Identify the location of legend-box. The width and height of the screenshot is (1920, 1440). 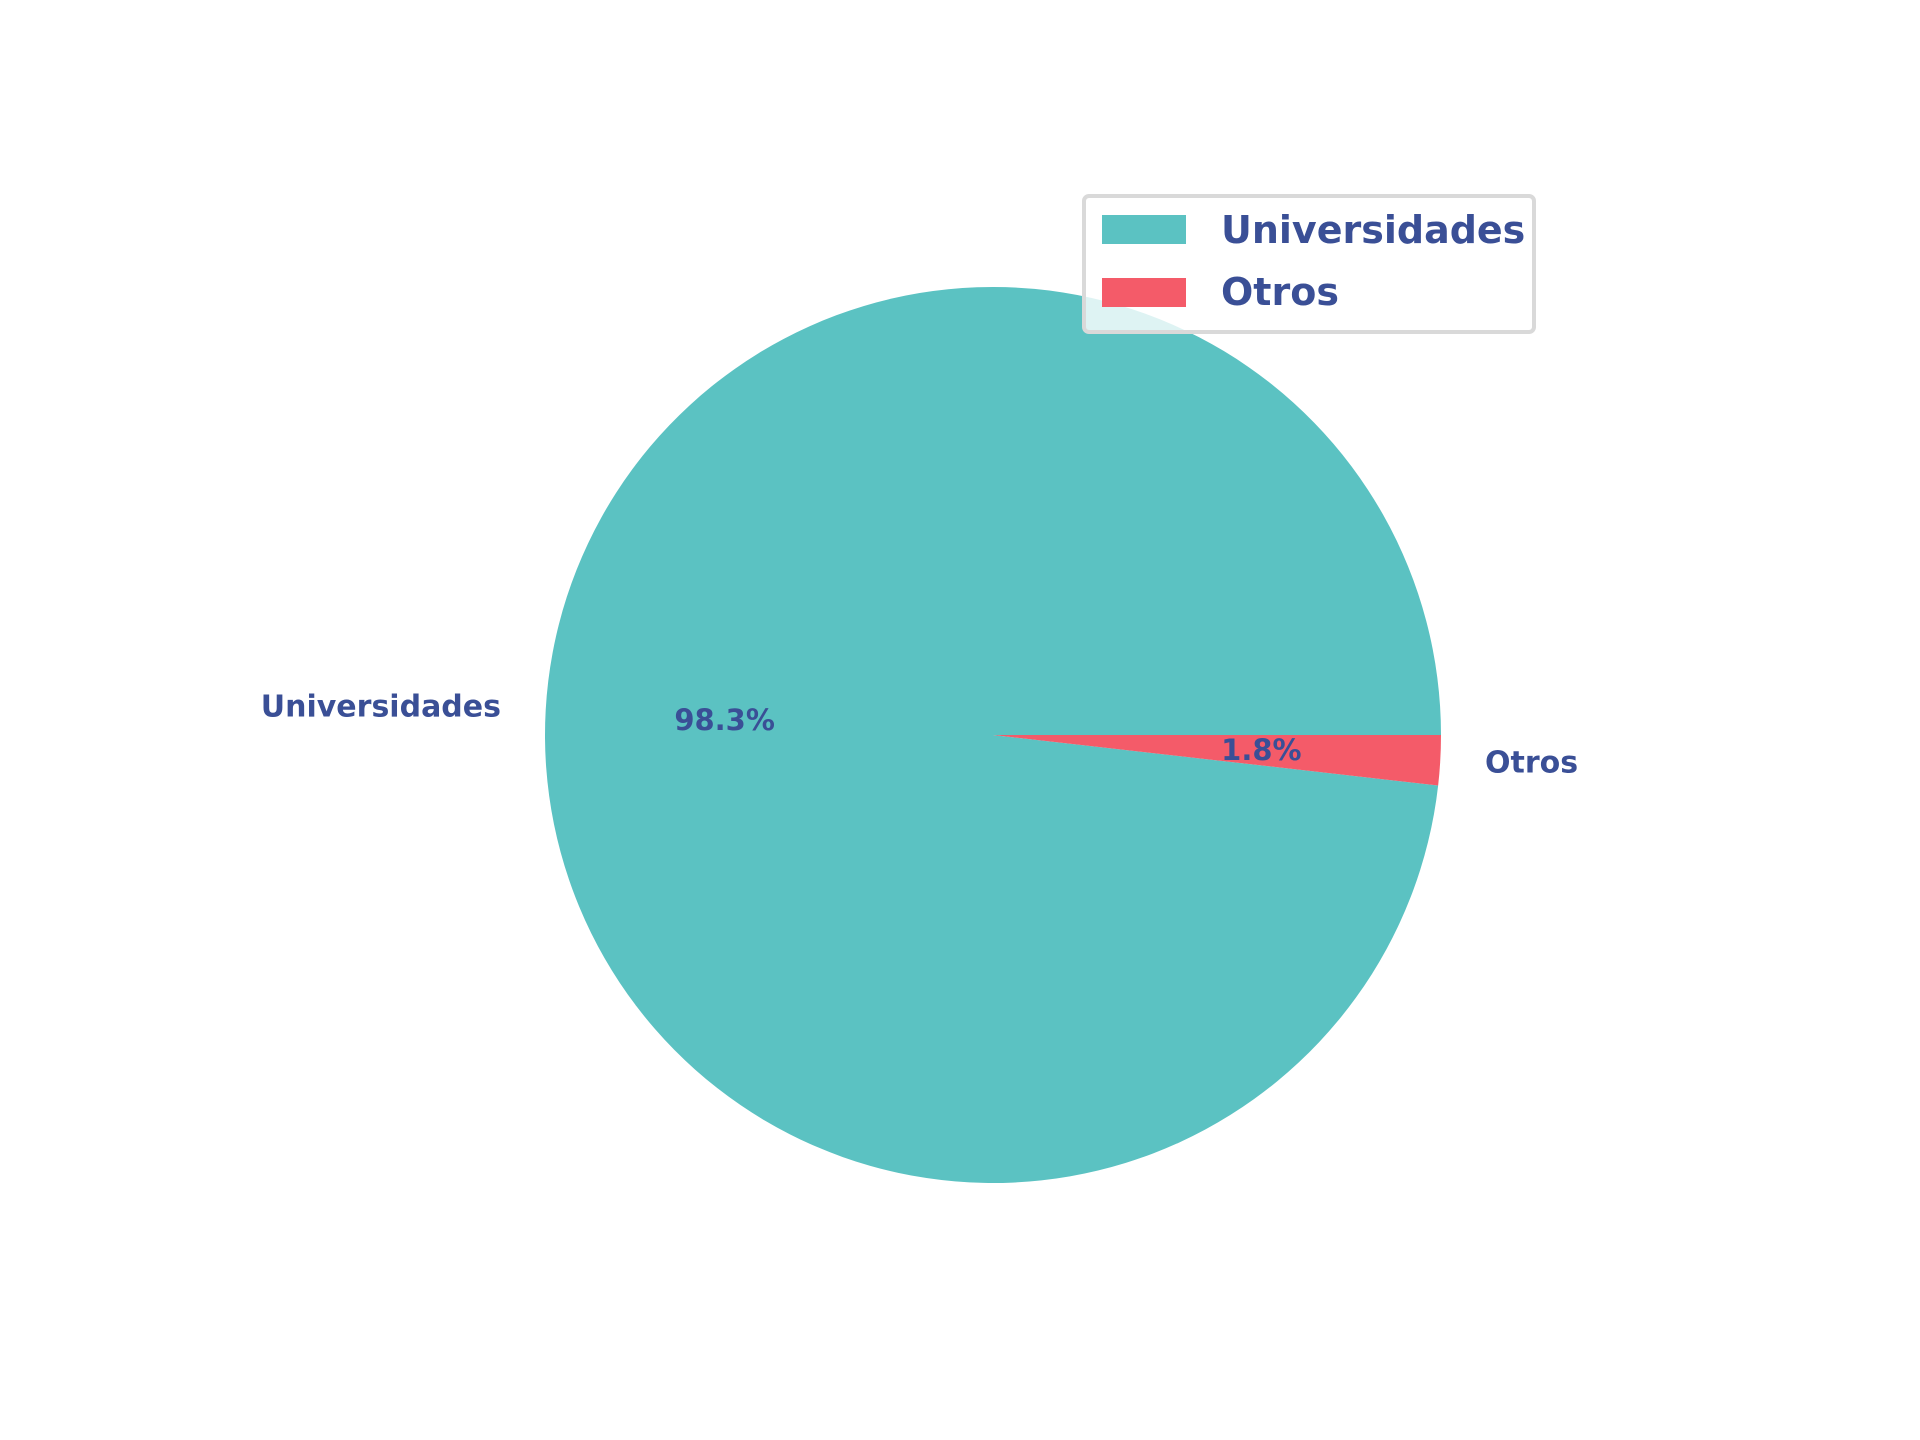
(1309, 264).